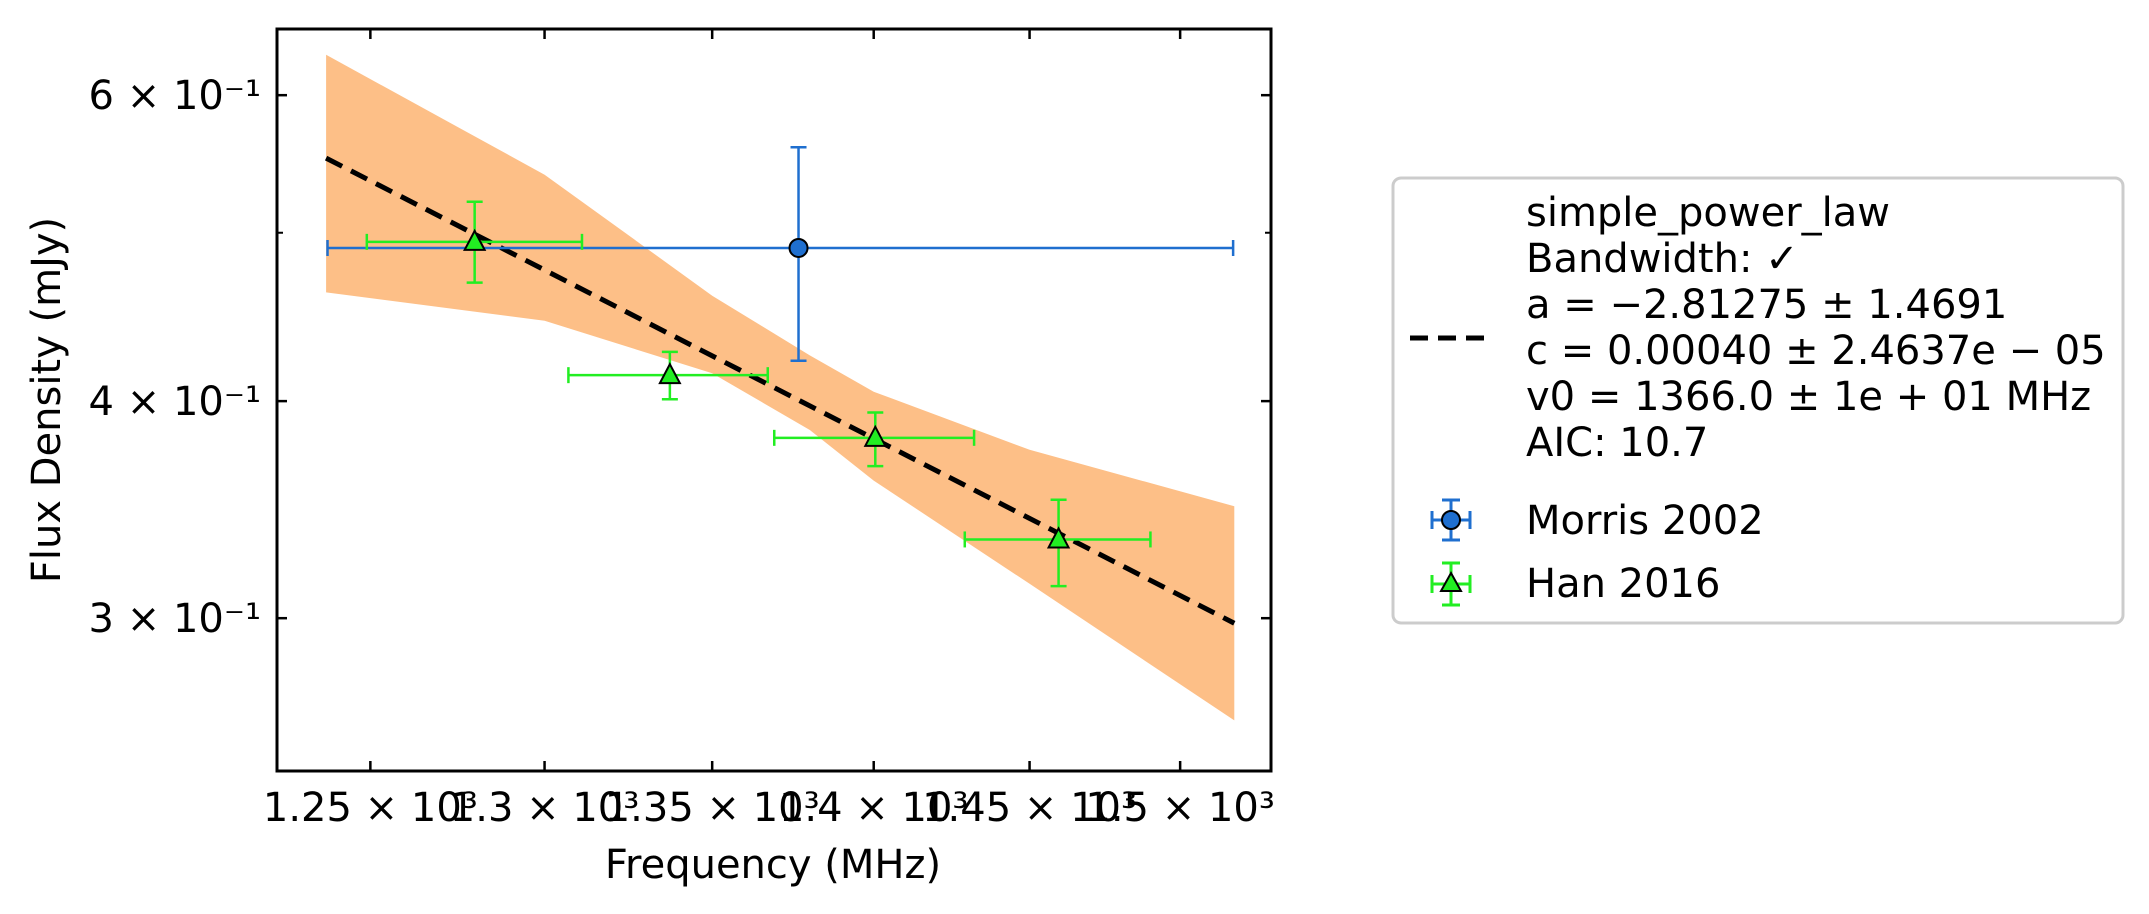 The image size is (2149, 914). Describe the element at coordinates (1766, 305) in the screenshot. I see `legend-model-line-3: a = −2.81275 ± 1.4691` at that location.